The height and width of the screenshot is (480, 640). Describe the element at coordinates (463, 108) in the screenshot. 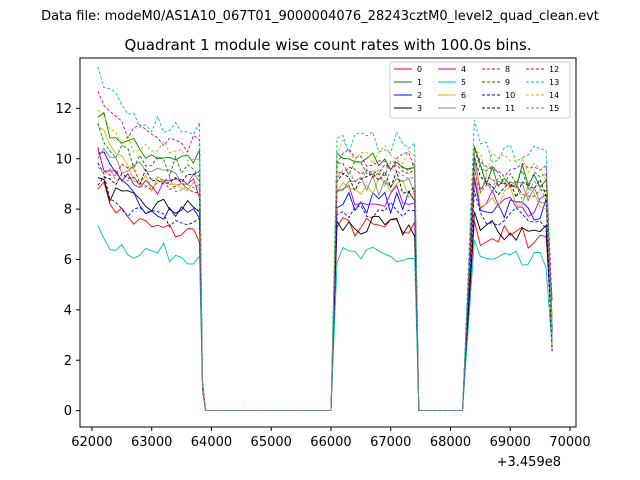

I see `legend-label-7: 7` at that location.